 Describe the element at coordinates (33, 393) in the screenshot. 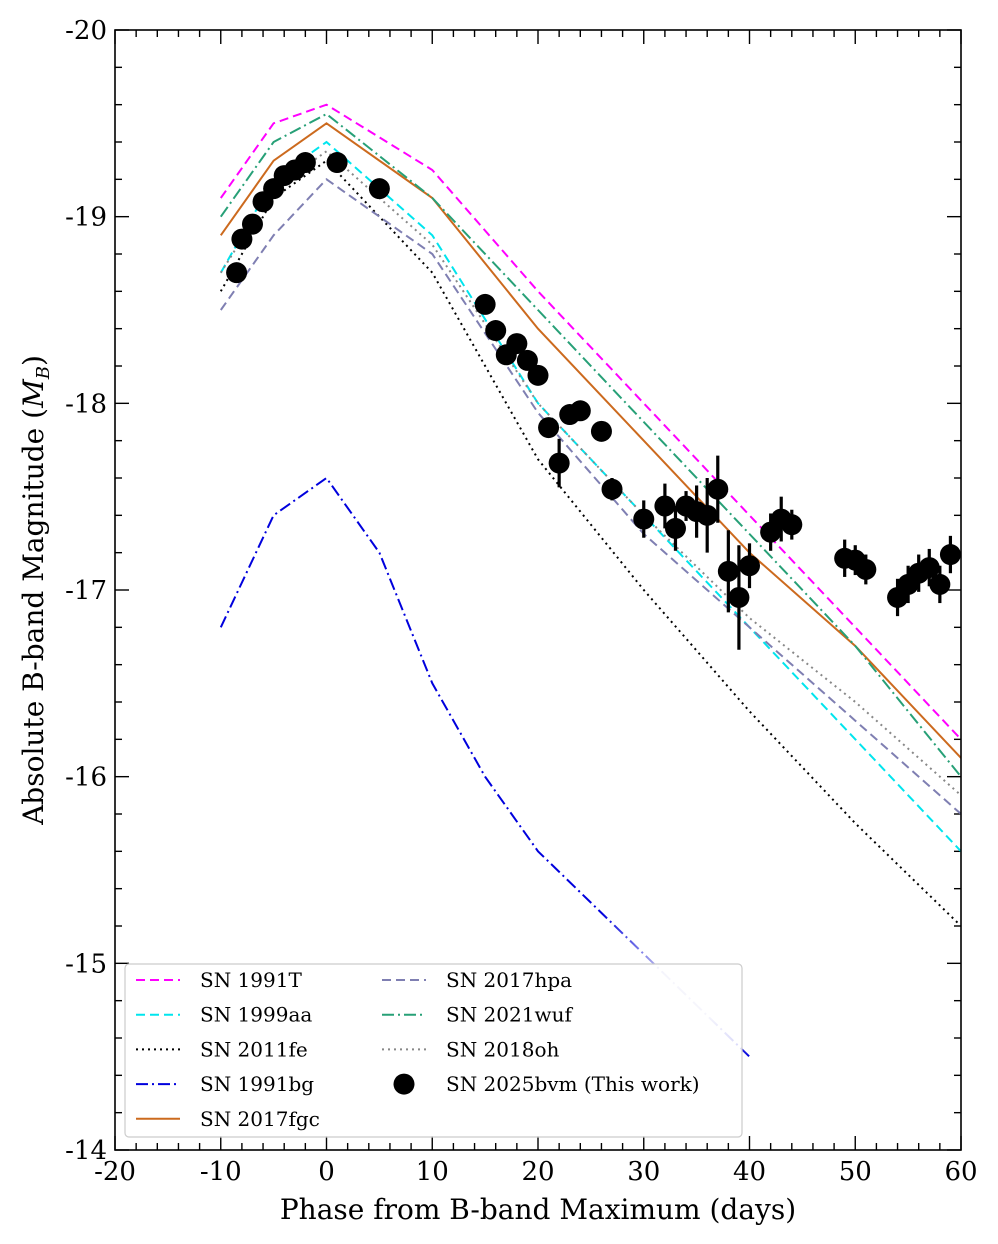

I see `y-axis-symbol: M` at that location.